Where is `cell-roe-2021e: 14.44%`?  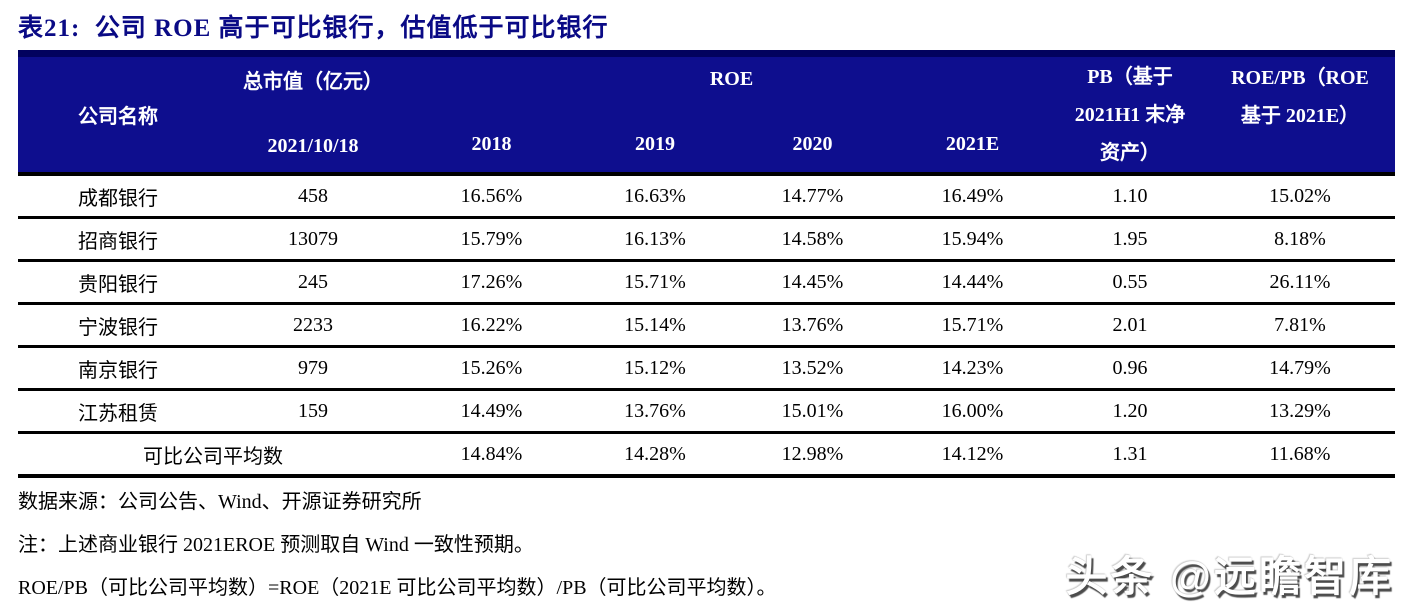
cell-roe-2021e: 14.44% is located at coordinates (972, 281).